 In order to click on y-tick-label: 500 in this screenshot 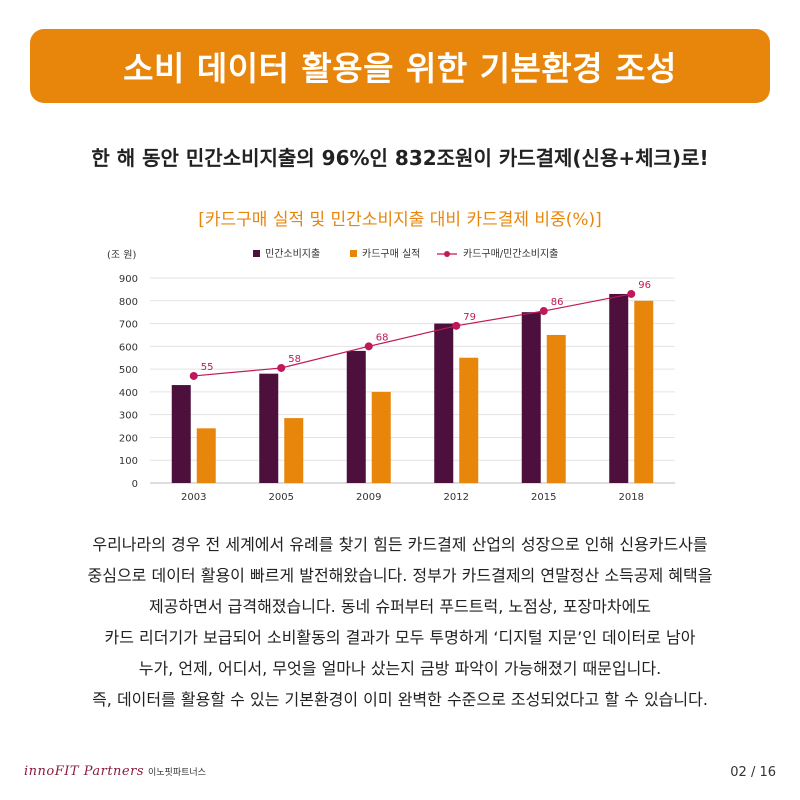, I will do `click(128, 370)`.